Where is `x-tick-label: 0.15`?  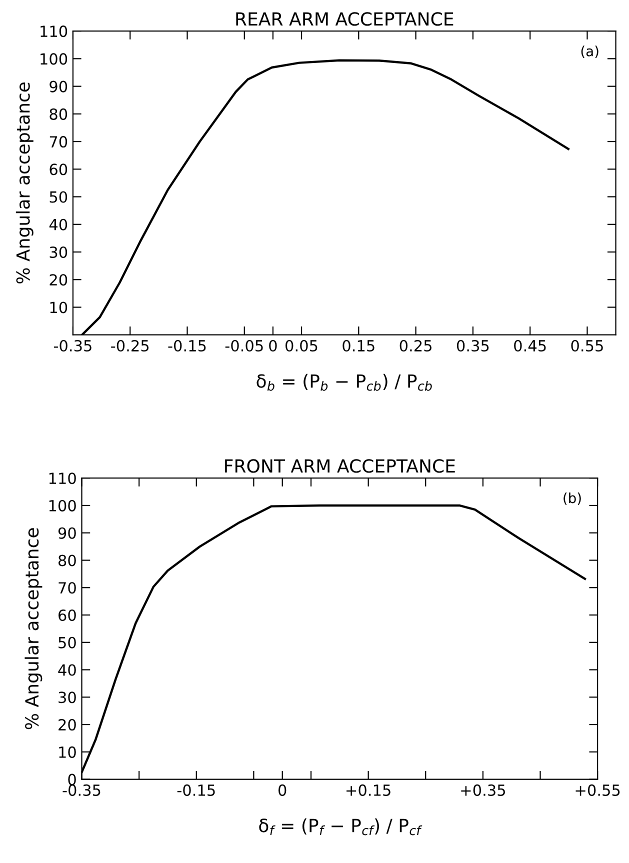 x-tick-label: 0.15 is located at coordinates (358, 346).